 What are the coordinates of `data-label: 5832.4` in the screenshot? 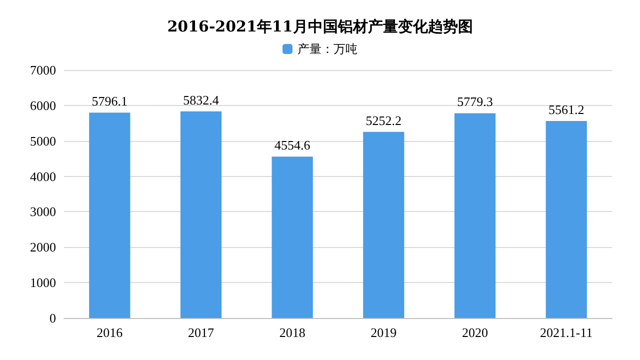 It's located at (201, 100).